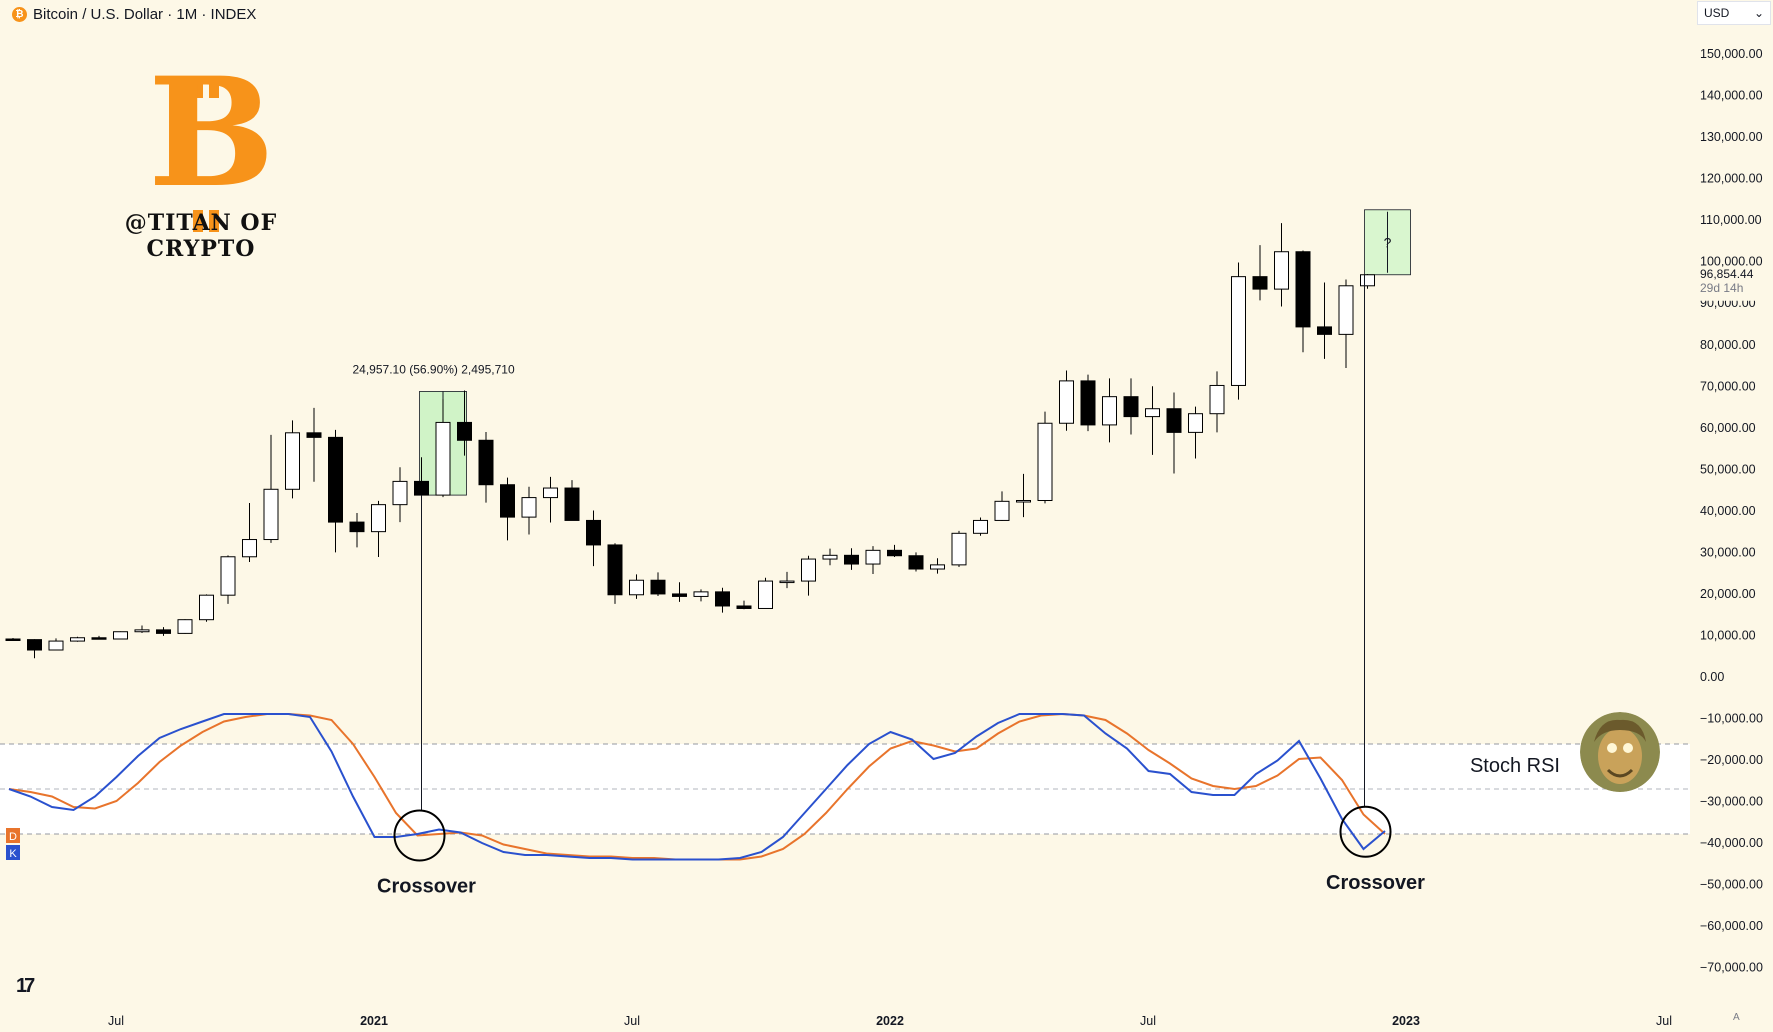  What do you see at coordinates (434, 369) in the screenshot?
I see `measure-label: 24,957.10 (56.90%) 2,495,710` at bounding box center [434, 369].